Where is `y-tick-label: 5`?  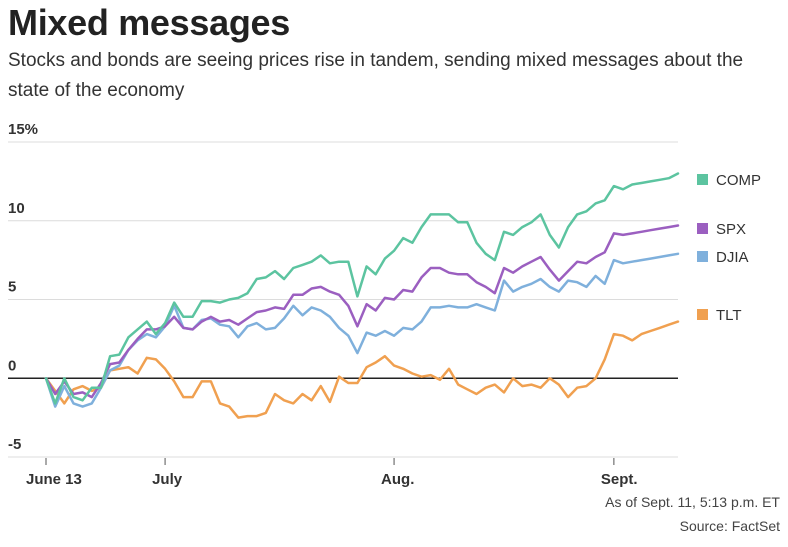
y-tick-label: 5 is located at coordinates (12, 287).